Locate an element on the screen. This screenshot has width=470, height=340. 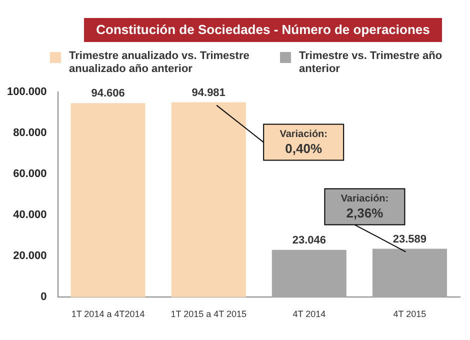
y-tick-label: 0 is located at coordinates (43, 297).